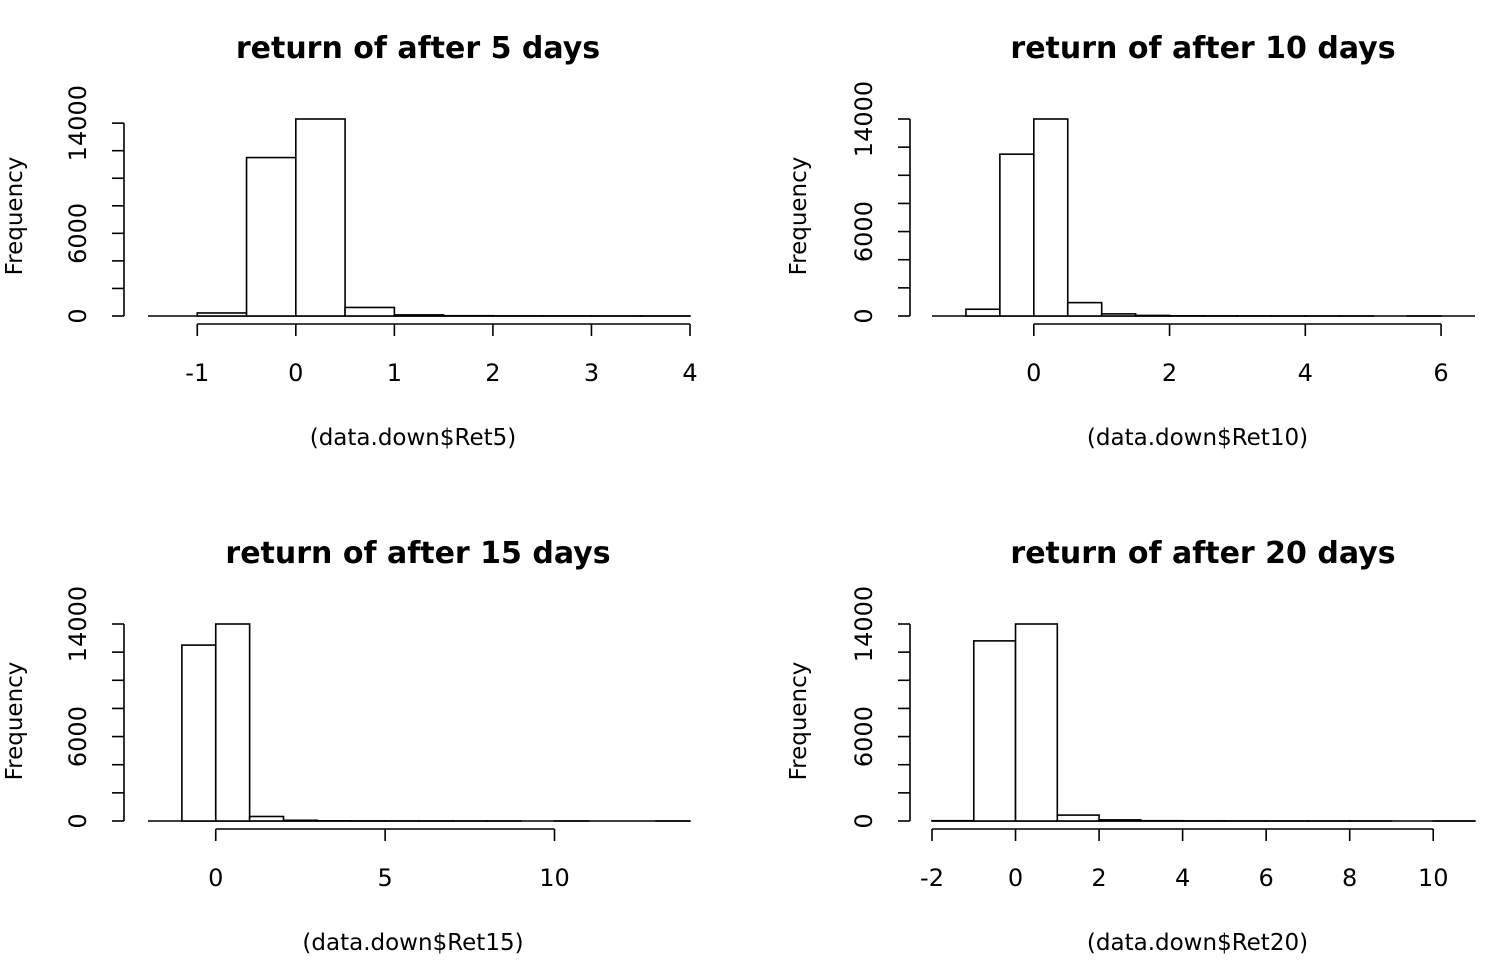 The image size is (1510, 980). Describe the element at coordinates (412, 943) in the screenshot. I see `x-axis-label: (data.down$Ret15)` at that location.